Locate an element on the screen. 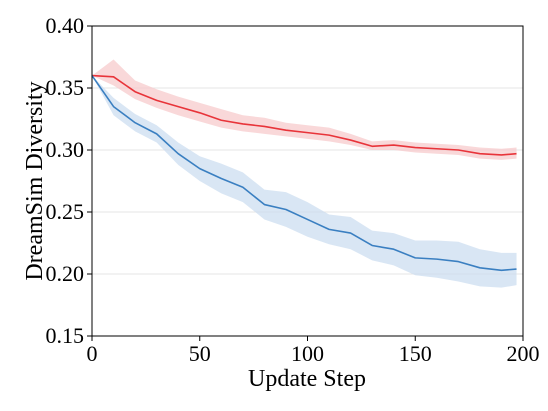 Image resolution: width=548 pixels, height=411 pixels. x-tick-label: 0 is located at coordinates (92, 353).